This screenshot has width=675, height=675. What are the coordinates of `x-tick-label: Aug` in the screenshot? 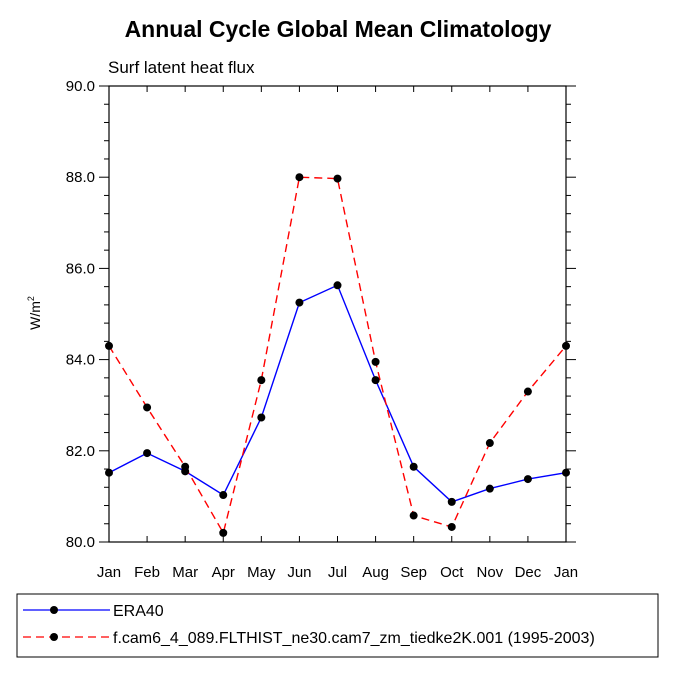 It's located at (375, 572).